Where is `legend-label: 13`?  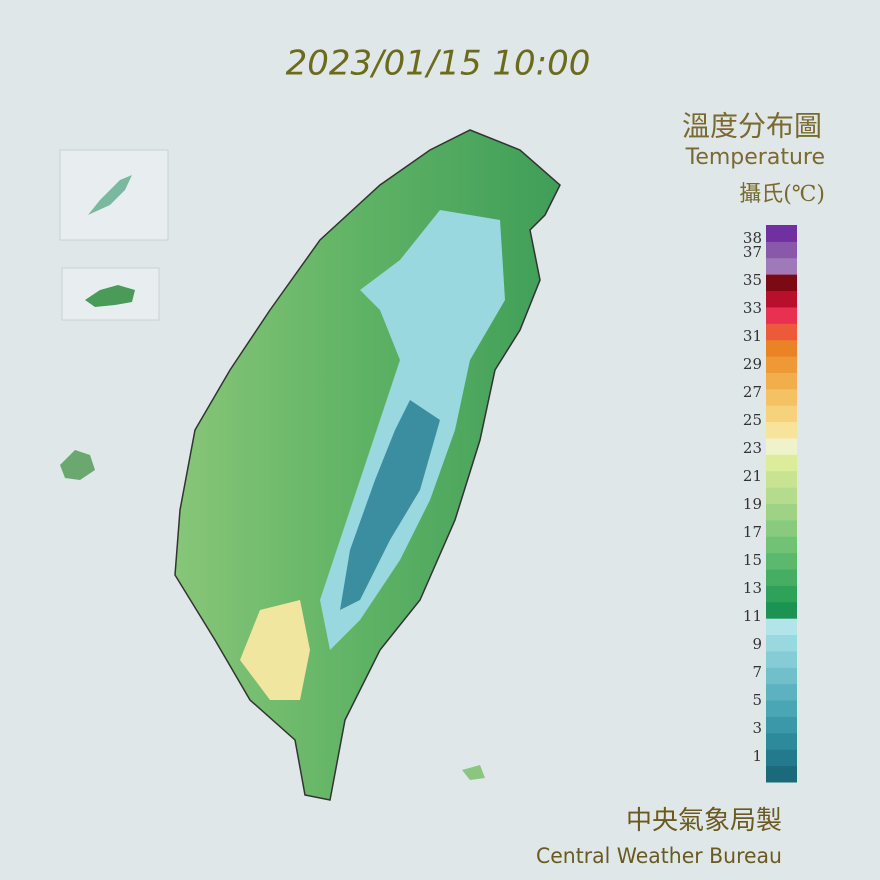 legend-label: 13 is located at coordinates (752, 588).